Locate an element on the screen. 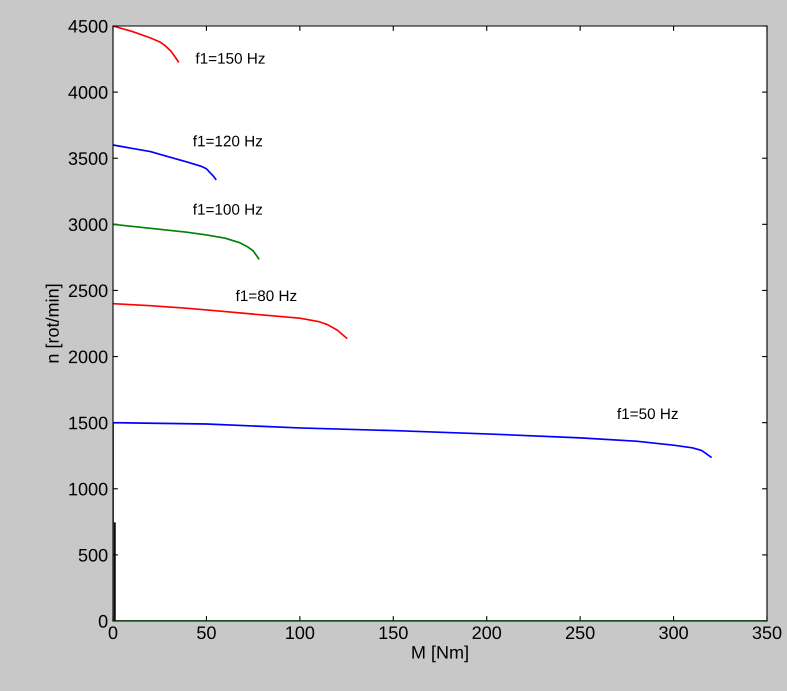  x-tick-label: 50 is located at coordinates (206, 633).